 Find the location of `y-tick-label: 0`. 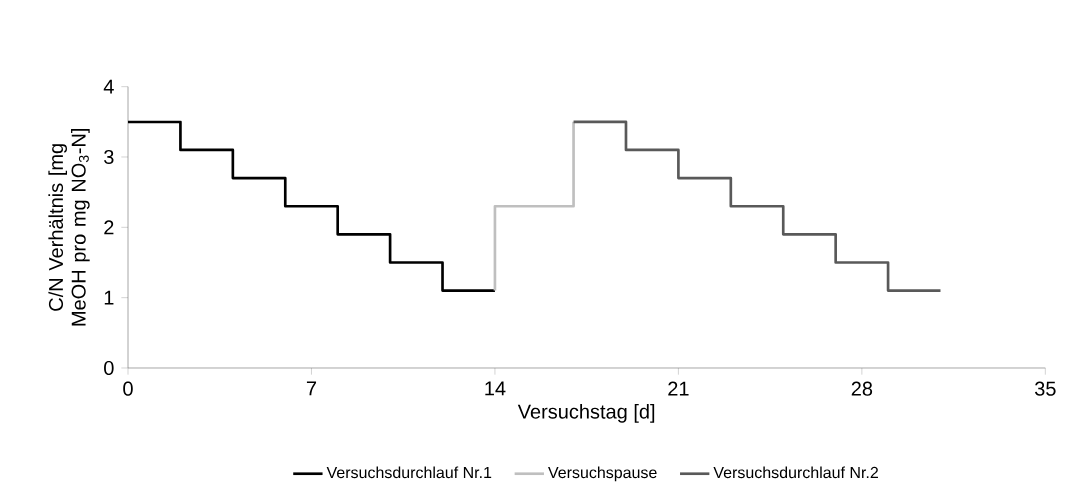

y-tick-label: 0 is located at coordinates (109, 368).